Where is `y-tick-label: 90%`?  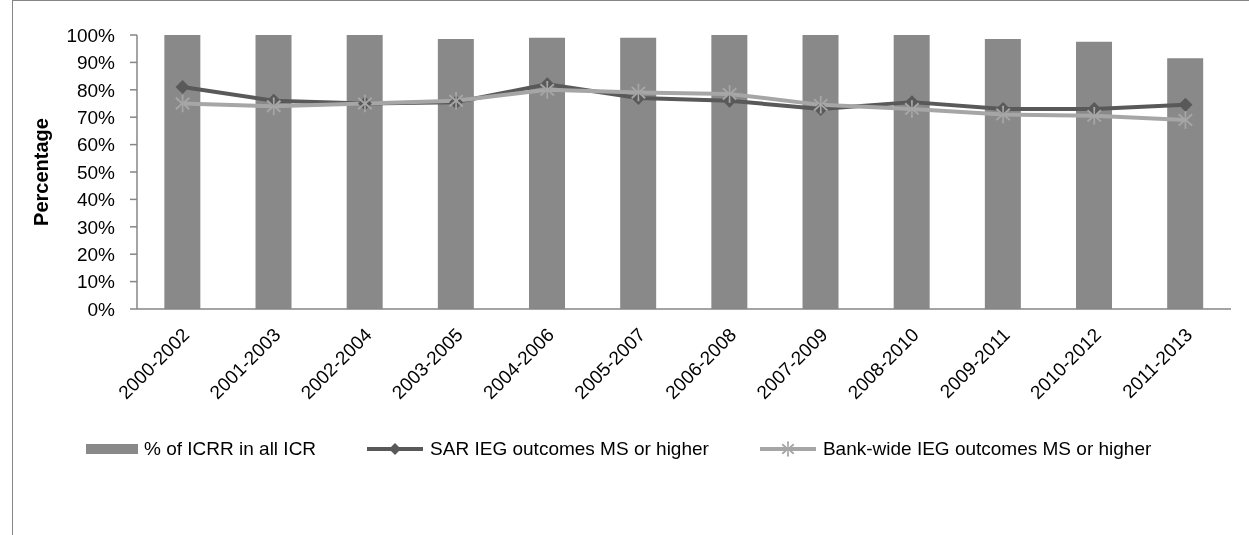 y-tick-label: 90% is located at coordinates (96, 63).